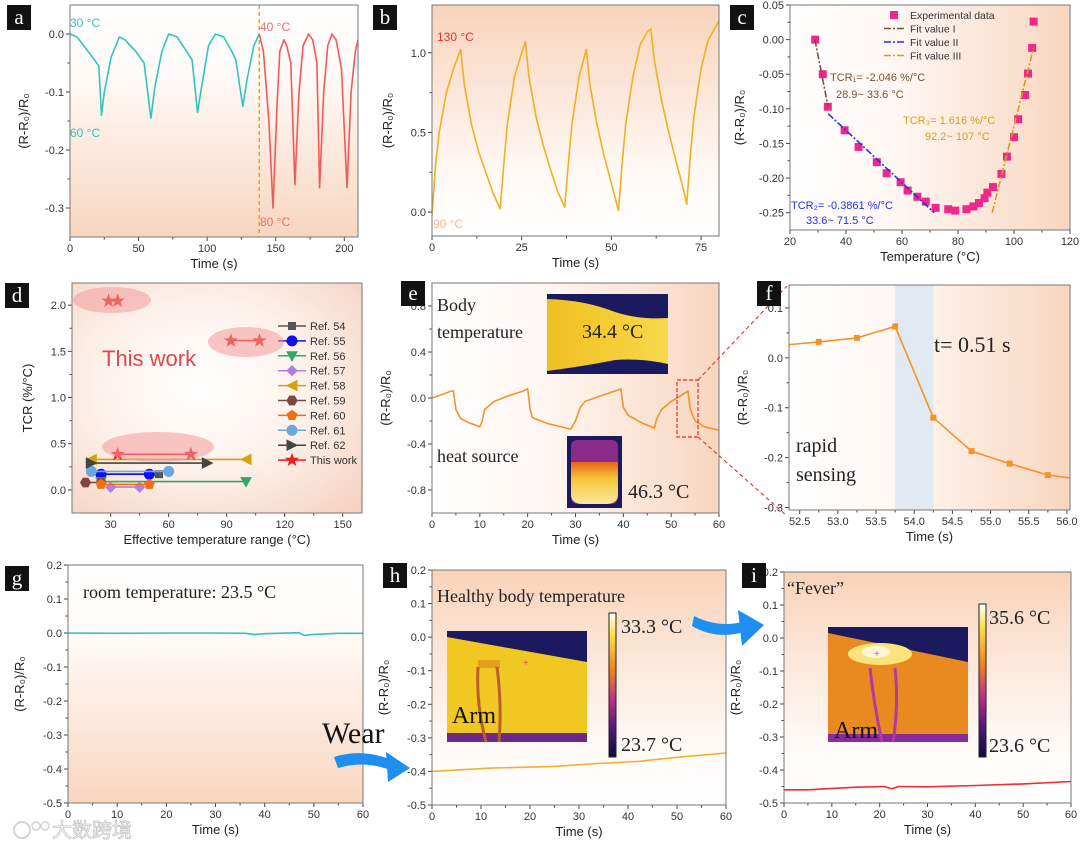  What do you see at coordinates (246, 342) in the screenshot?
I see `highlight-tcr3` at bounding box center [246, 342].